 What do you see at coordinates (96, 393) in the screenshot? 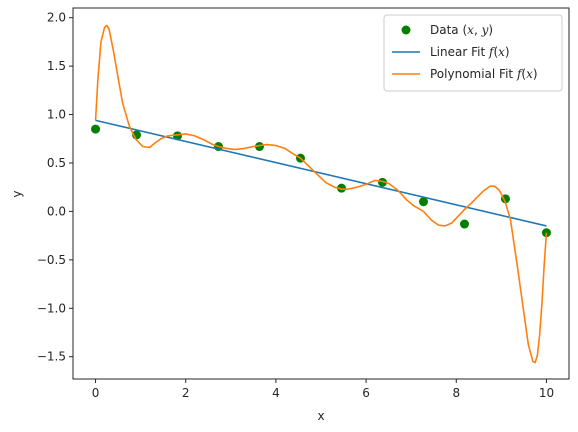
I see `x-tick-label: 0` at bounding box center [96, 393].